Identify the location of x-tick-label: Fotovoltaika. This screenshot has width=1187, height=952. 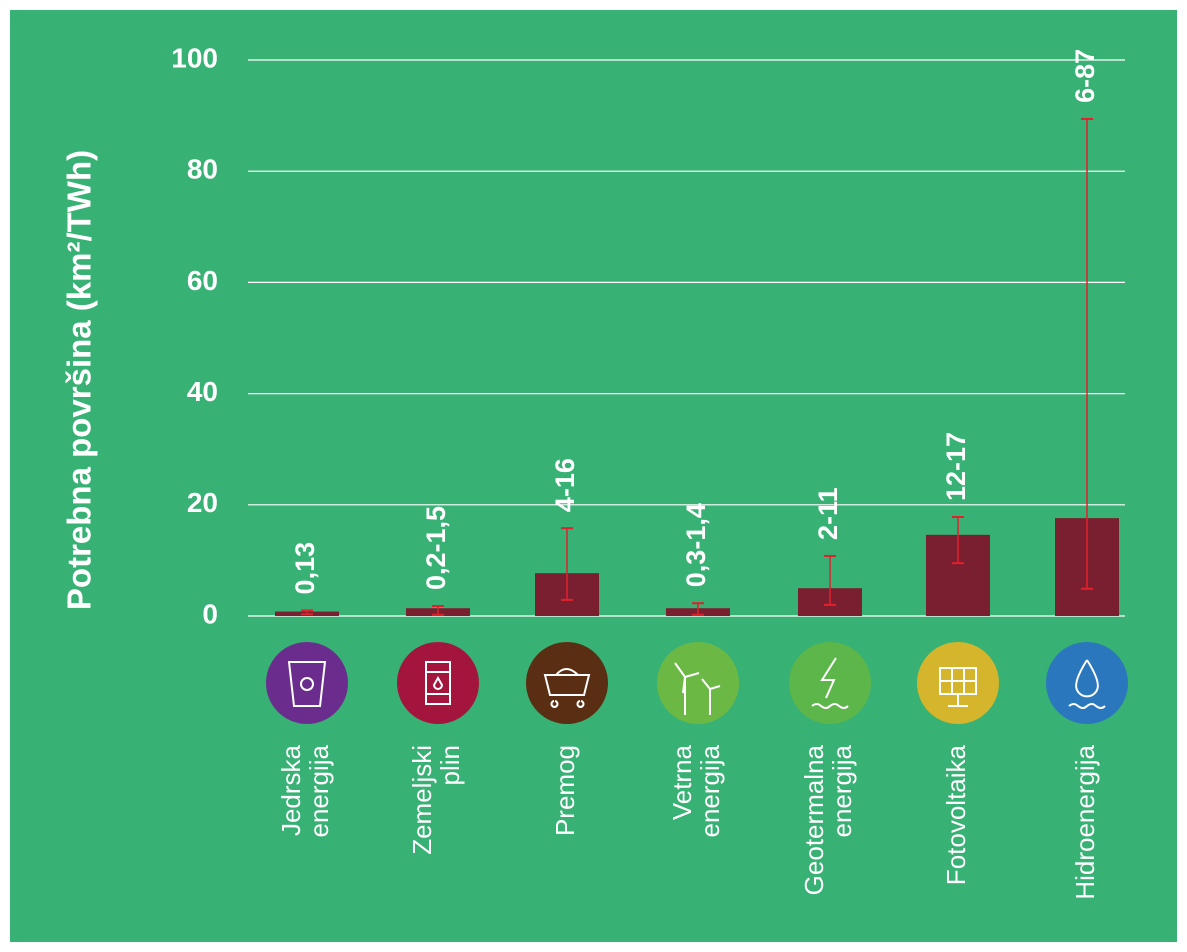
(956, 814).